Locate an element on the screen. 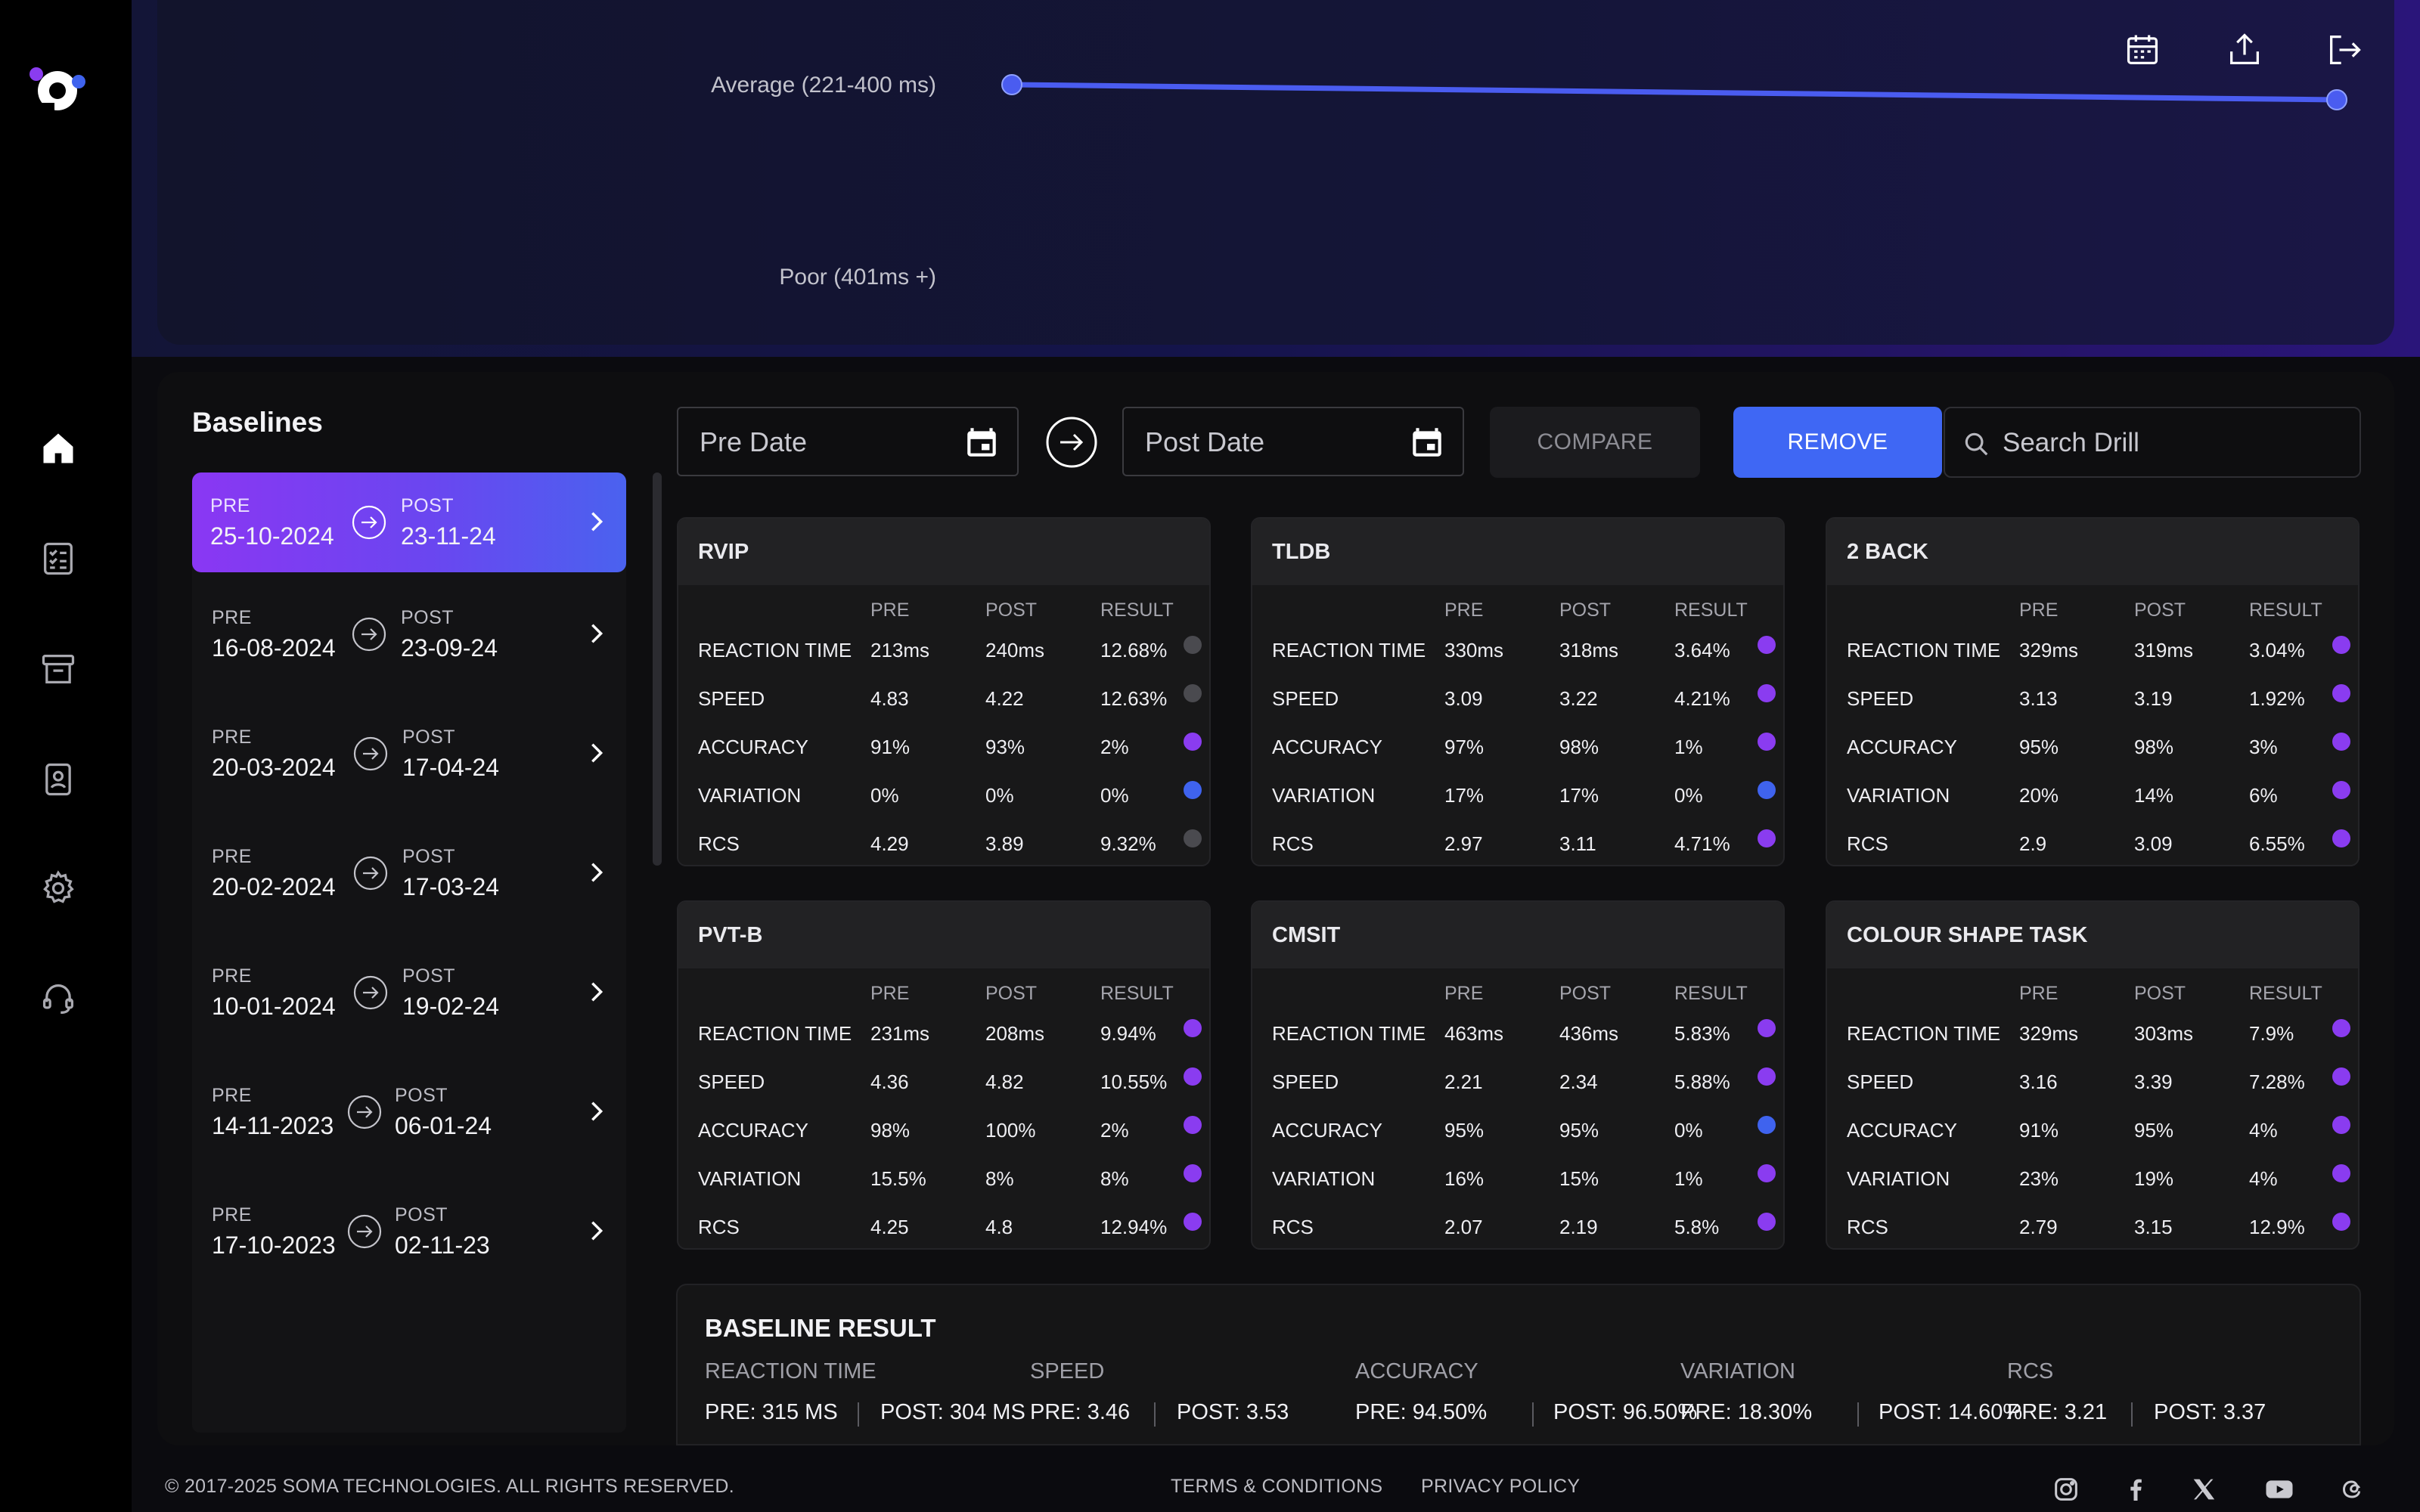 This screenshot has width=2420, height=1512. pre-date-field: Pre Date is located at coordinates (848, 441).